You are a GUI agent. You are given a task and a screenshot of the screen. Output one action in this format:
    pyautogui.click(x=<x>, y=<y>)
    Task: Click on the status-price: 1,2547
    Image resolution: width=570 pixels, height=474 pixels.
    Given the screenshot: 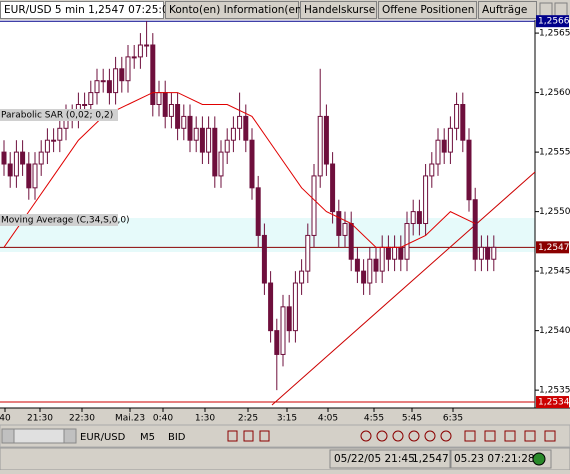 What is the action you would take?
    pyautogui.click(x=430, y=459)
    